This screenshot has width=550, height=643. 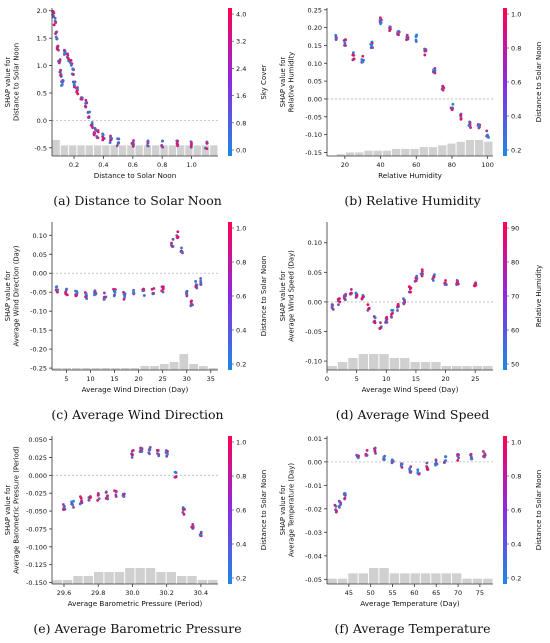 What do you see at coordinates (66, 379) in the screenshot?
I see `x-tick-label: 5` at bounding box center [66, 379].